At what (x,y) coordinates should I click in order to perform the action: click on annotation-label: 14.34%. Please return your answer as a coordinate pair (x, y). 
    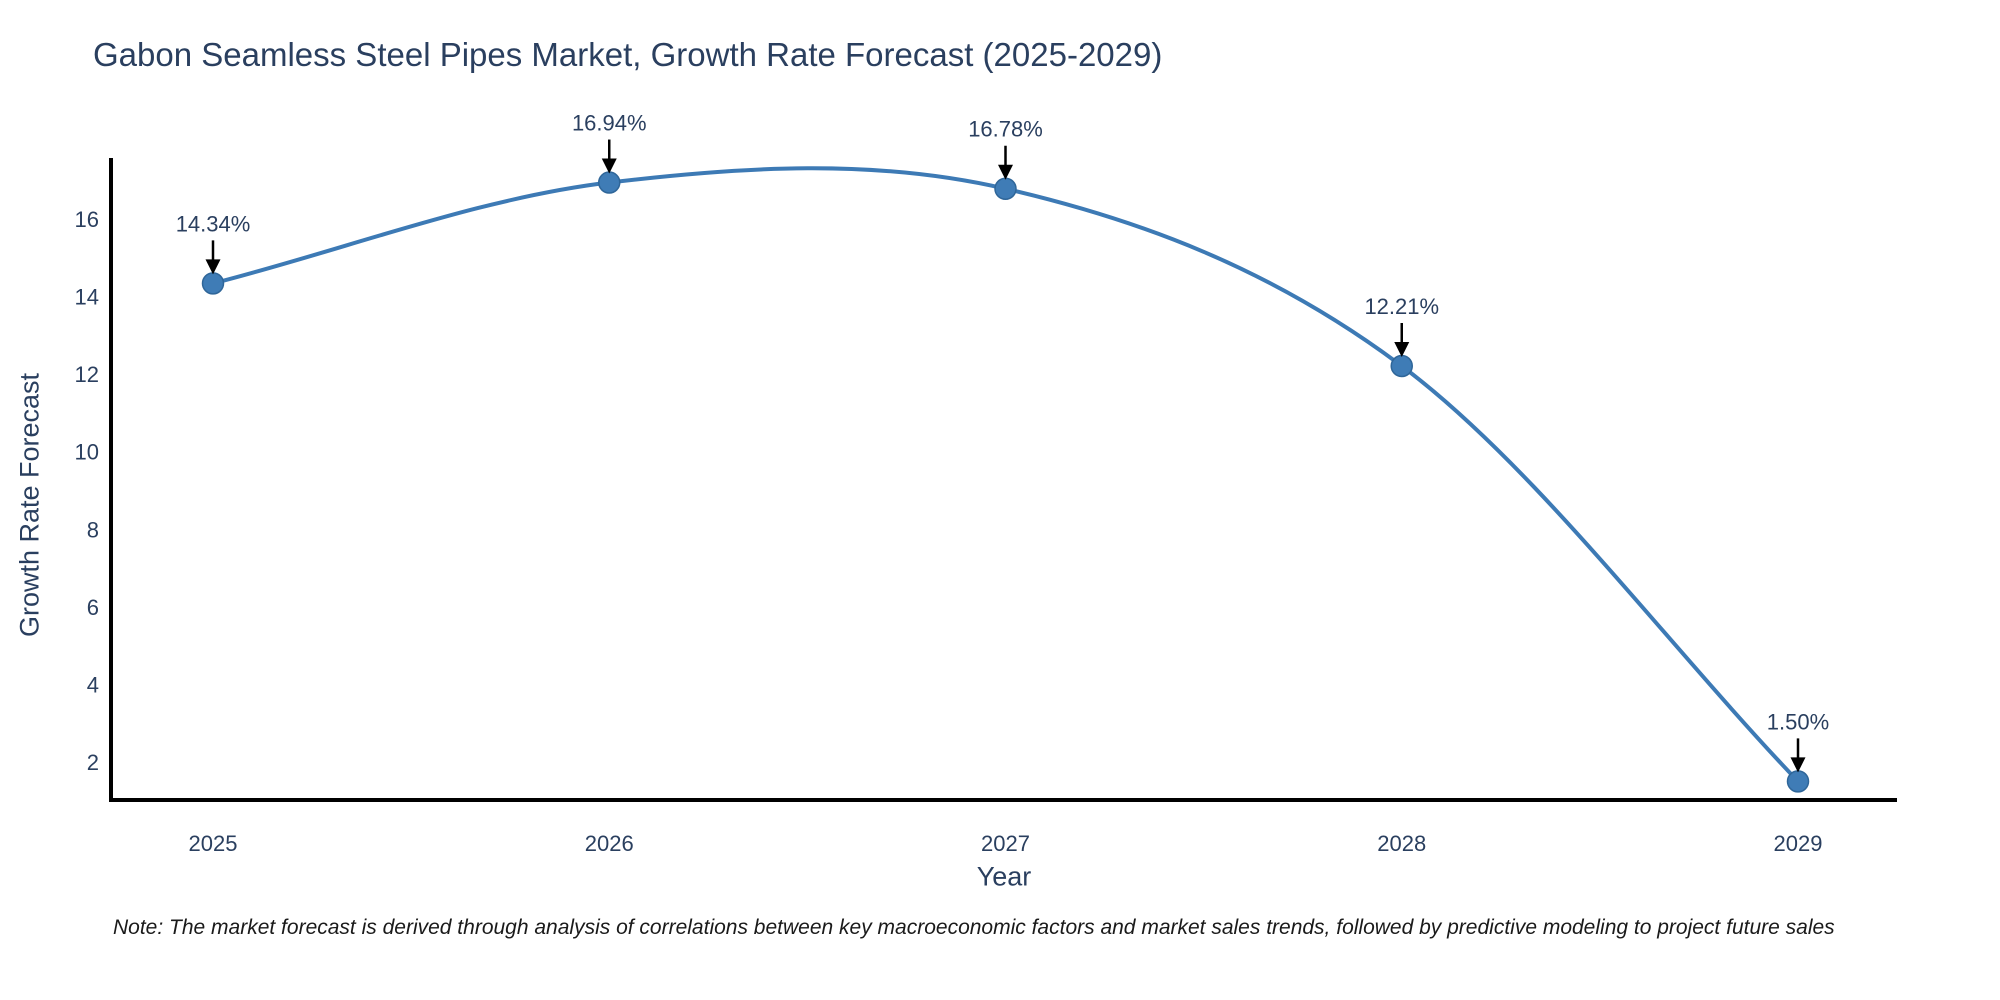
    Looking at the image, I should click on (213, 223).